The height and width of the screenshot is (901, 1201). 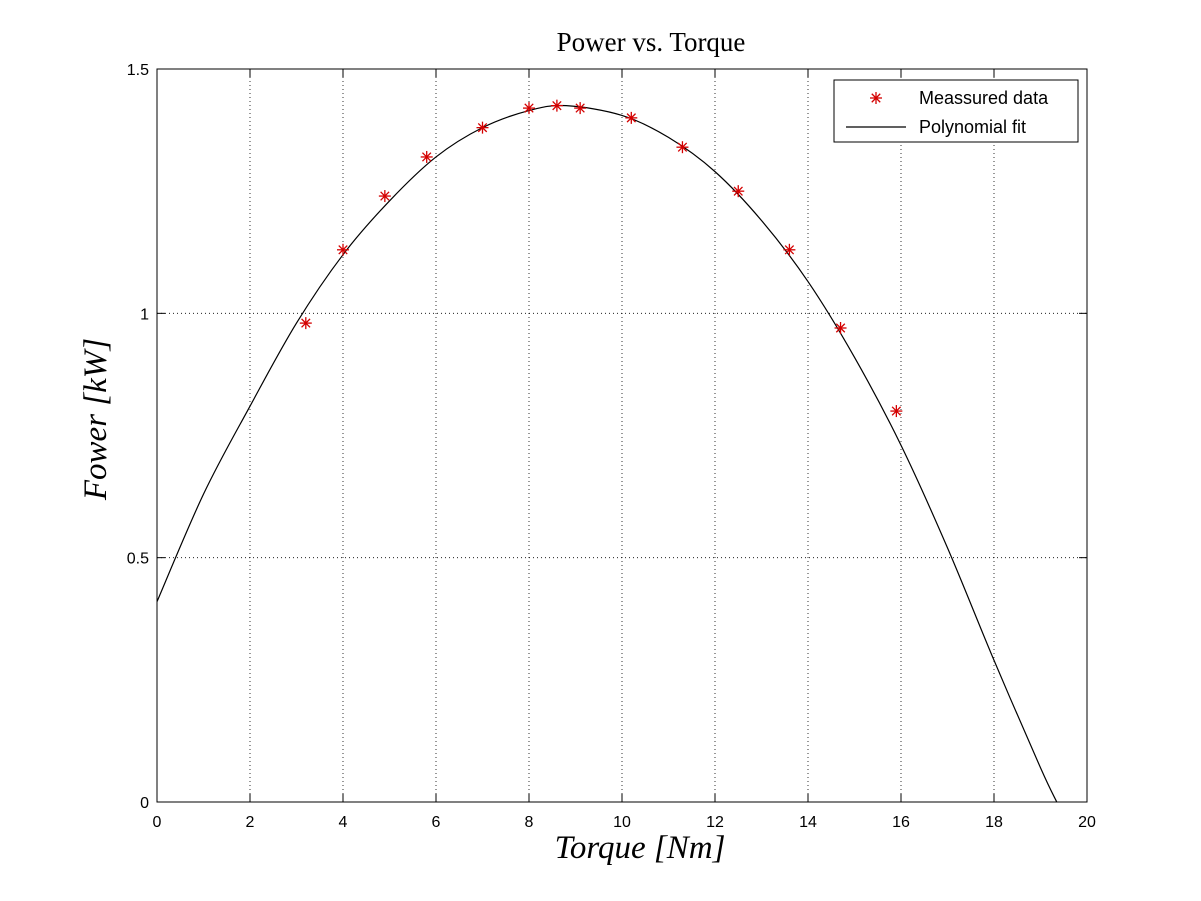 I want to click on y-tick-label: 1.5, so click(x=138, y=70).